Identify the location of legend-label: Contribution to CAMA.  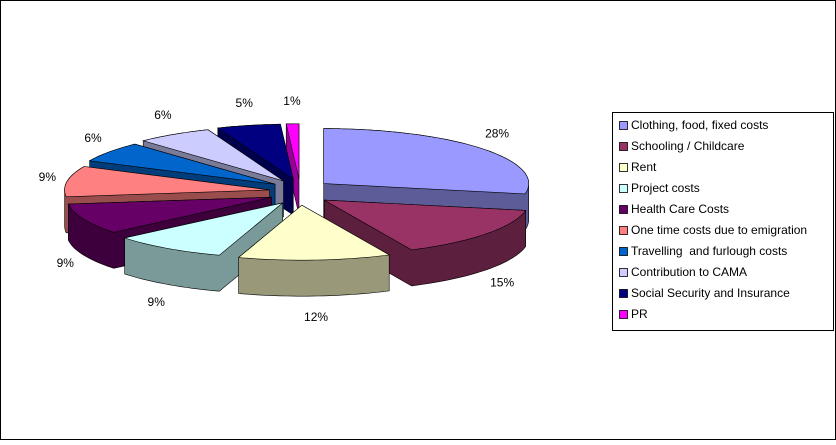
(689, 272).